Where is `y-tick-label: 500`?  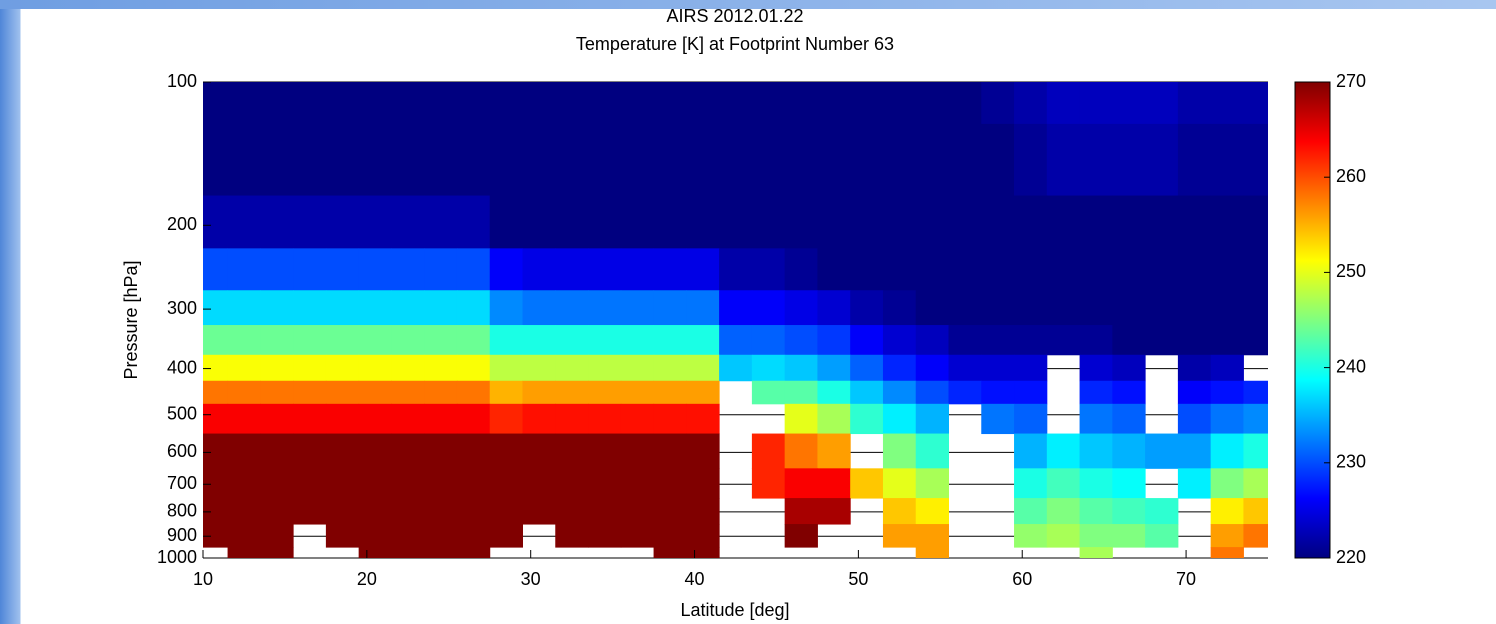
y-tick-label: 500 is located at coordinates (182, 413).